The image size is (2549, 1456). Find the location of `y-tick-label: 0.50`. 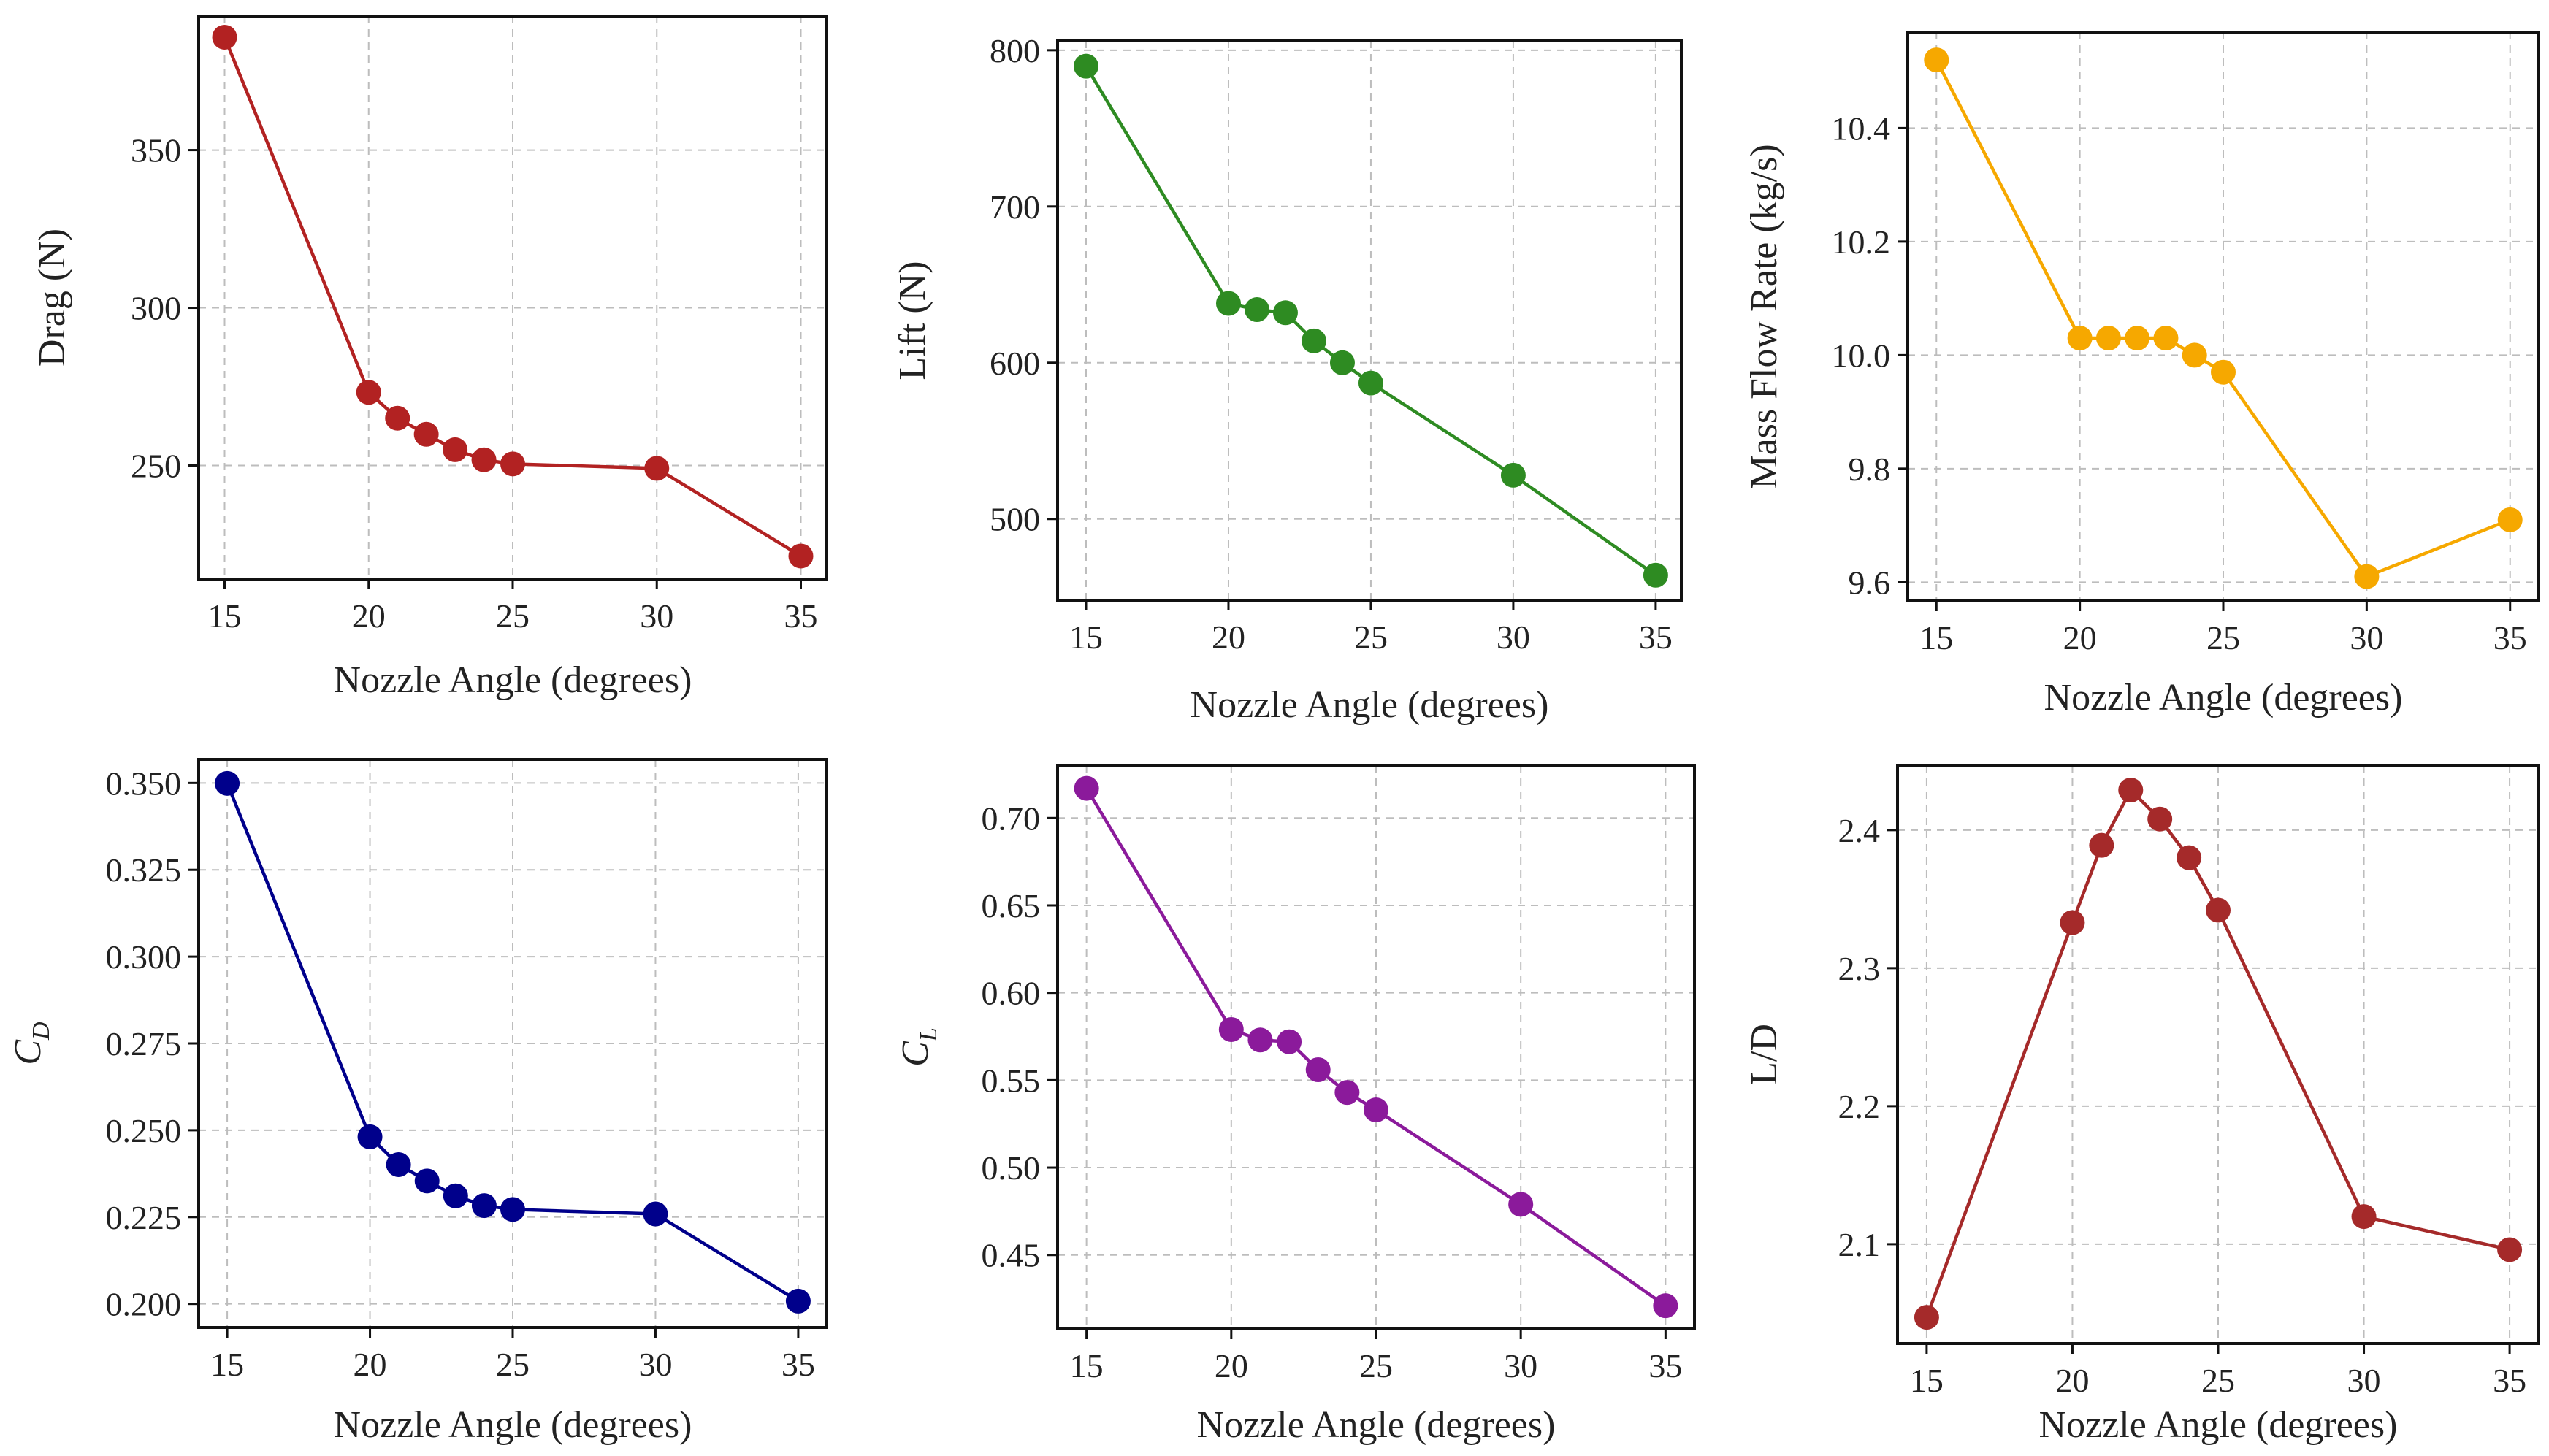

y-tick-label: 0.50 is located at coordinates (1011, 1168).